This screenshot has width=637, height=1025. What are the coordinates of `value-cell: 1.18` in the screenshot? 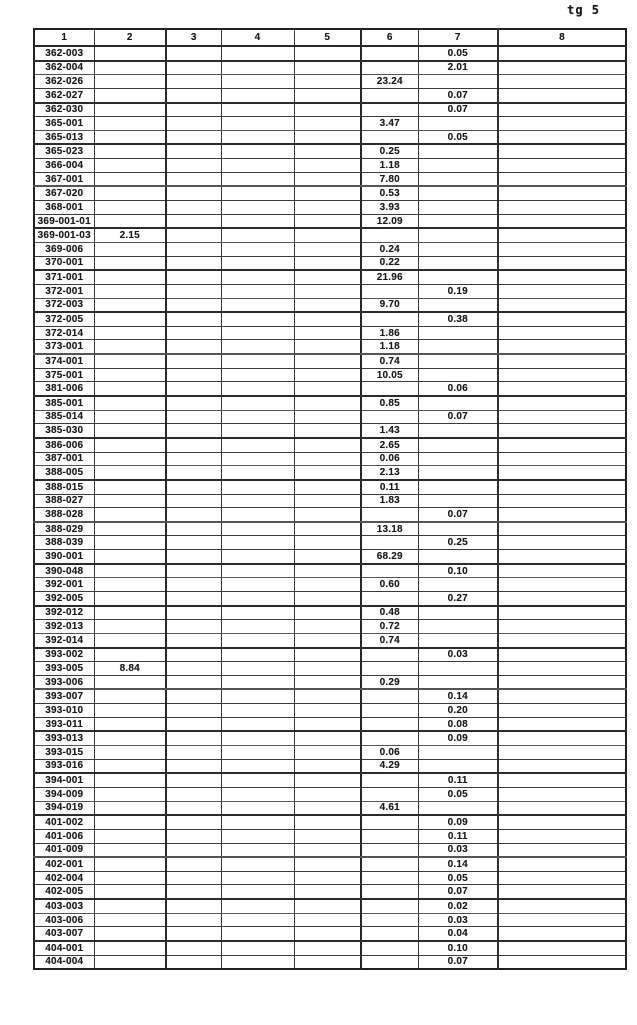 It's located at (389, 347).